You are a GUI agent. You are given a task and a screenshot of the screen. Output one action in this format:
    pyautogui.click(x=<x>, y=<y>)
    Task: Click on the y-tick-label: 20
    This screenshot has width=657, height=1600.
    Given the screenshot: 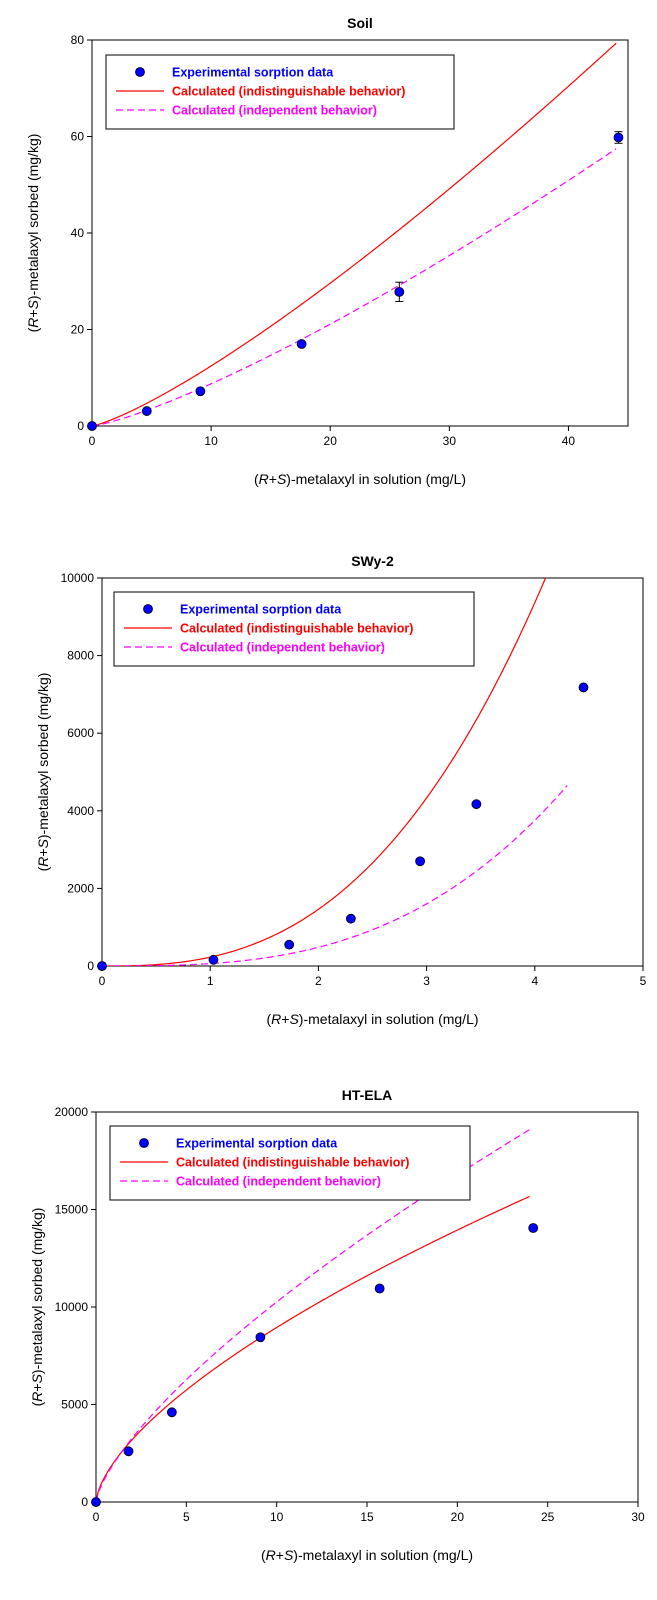 What is the action you would take?
    pyautogui.click(x=78, y=330)
    